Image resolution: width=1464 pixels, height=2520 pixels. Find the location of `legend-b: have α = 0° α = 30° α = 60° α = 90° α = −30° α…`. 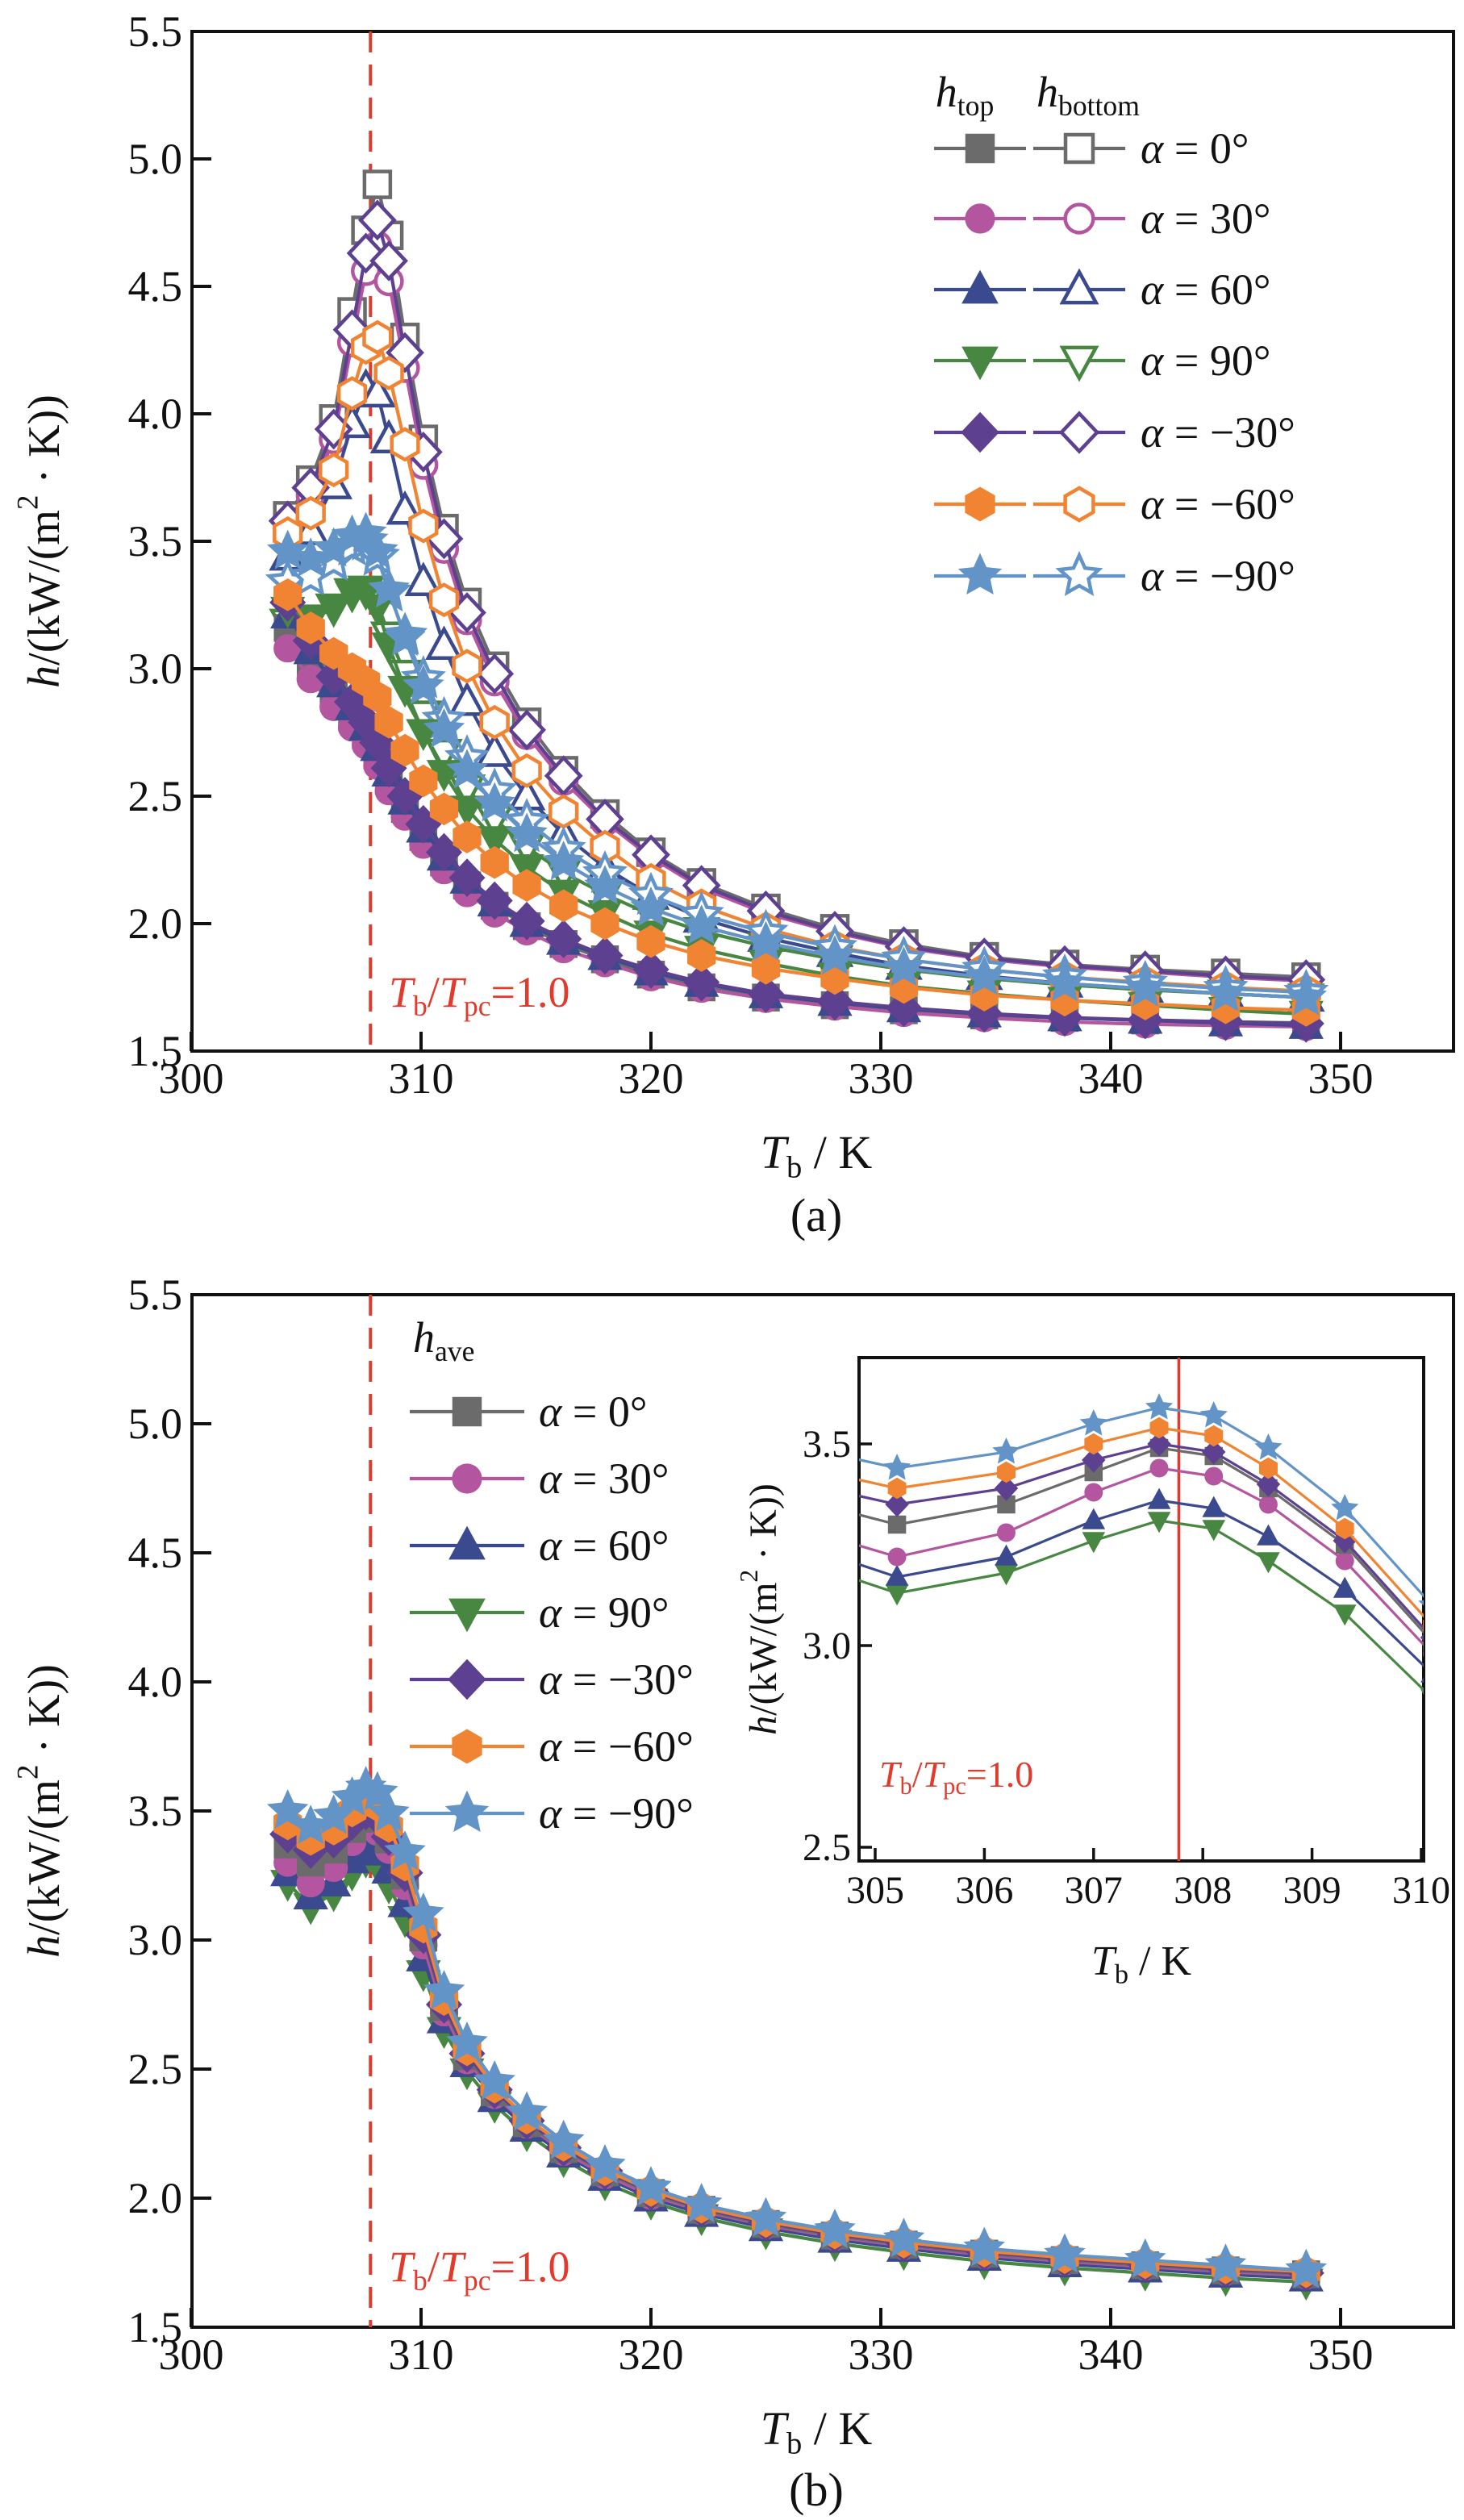

legend-b: have α = 0° α = 30° α = 60° α = 90° α = −30° α… is located at coordinates (552, 1575).